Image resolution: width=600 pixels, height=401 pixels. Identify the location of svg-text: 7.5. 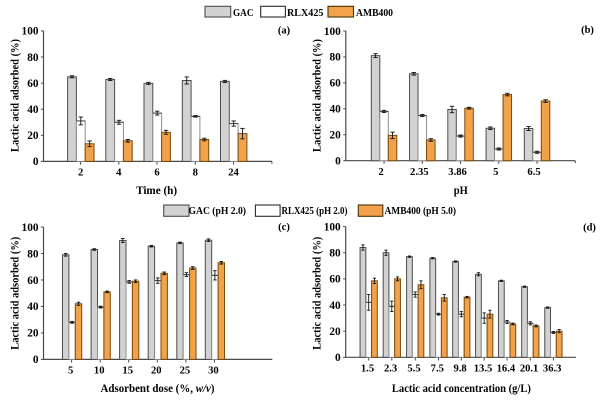
(437, 369).